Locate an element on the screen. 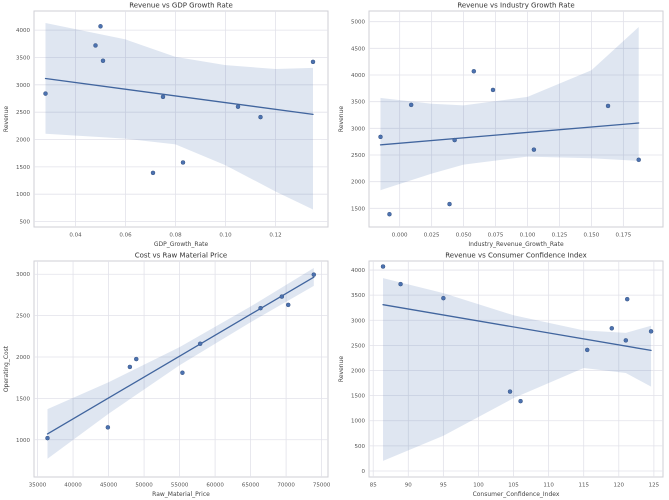 The height and width of the screenshot is (500, 669). x-tick-label: 0.08 is located at coordinates (175, 236).